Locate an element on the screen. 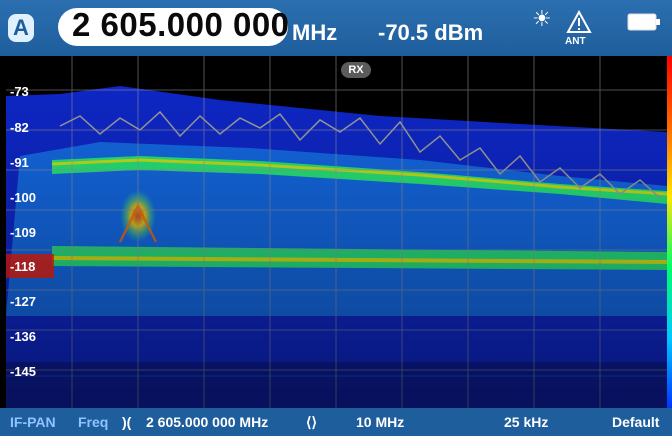 Image resolution: width=672 pixels, height=436 pixels. center-frequency-value: 2 605.000 000 is located at coordinates (181, 24).